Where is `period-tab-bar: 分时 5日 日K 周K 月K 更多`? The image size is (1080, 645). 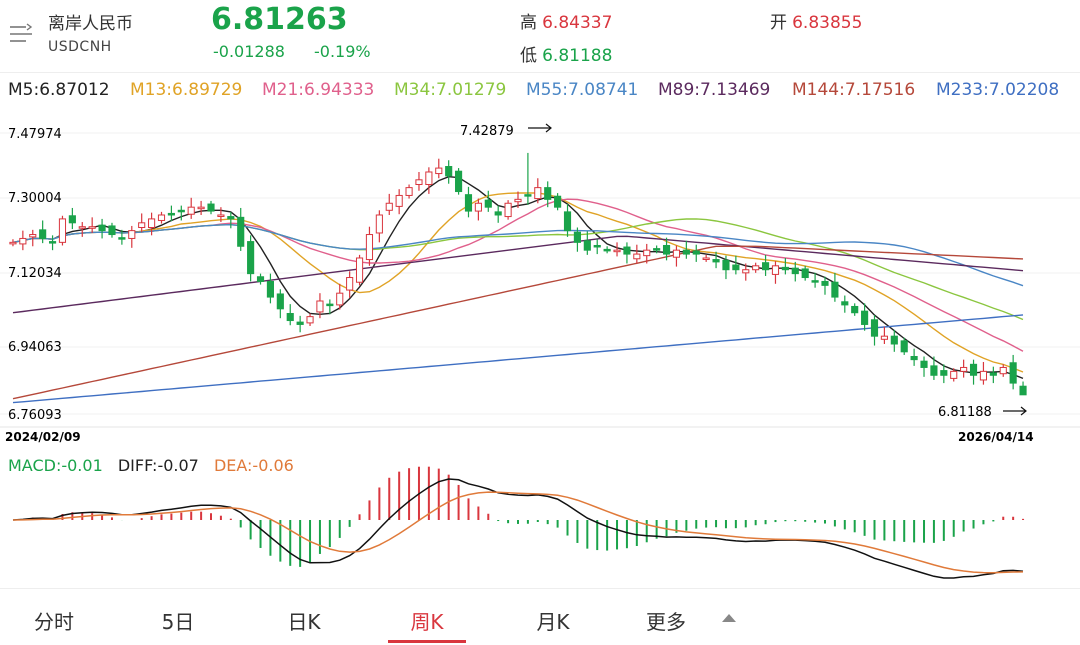 period-tab-bar: 分时 5日 日K 周K 月K 更多 is located at coordinates (540, 618).